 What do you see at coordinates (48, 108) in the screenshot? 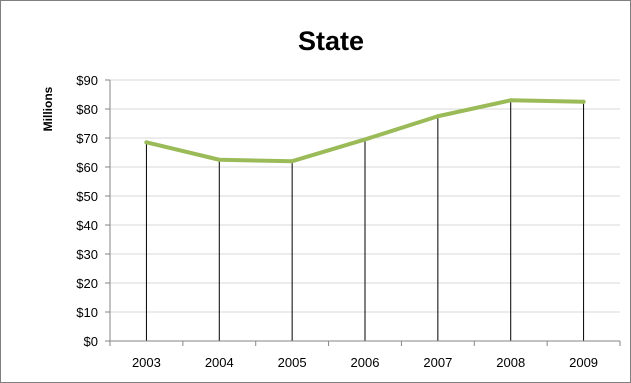
I see `y-axis-label: Millions` at bounding box center [48, 108].